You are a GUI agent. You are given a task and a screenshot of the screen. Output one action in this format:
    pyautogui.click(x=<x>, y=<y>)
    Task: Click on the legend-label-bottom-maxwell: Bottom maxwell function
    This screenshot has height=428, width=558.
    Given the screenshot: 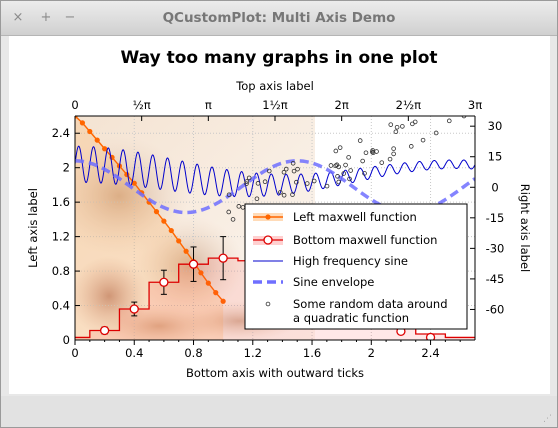 What is the action you would take?
    pyautogui.click(x=365, y=240)
    